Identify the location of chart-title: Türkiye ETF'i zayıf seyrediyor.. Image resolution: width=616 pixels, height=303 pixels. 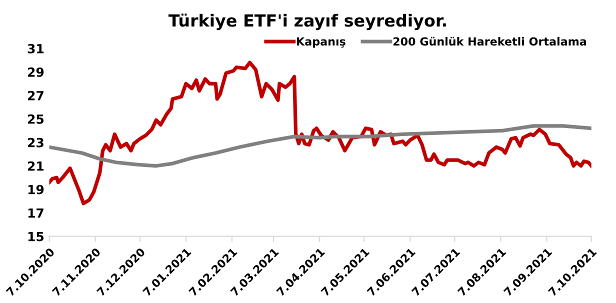
(307, 22).